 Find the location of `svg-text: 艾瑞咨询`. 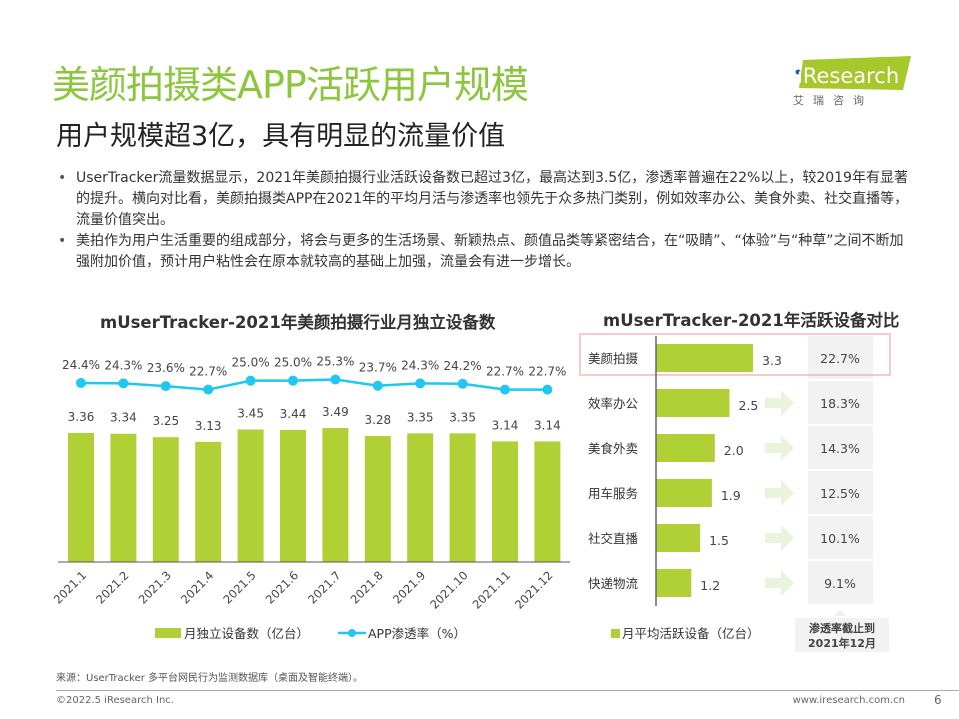

svg-text: 艾瑞咨询 is located at coordinates (833, 100).